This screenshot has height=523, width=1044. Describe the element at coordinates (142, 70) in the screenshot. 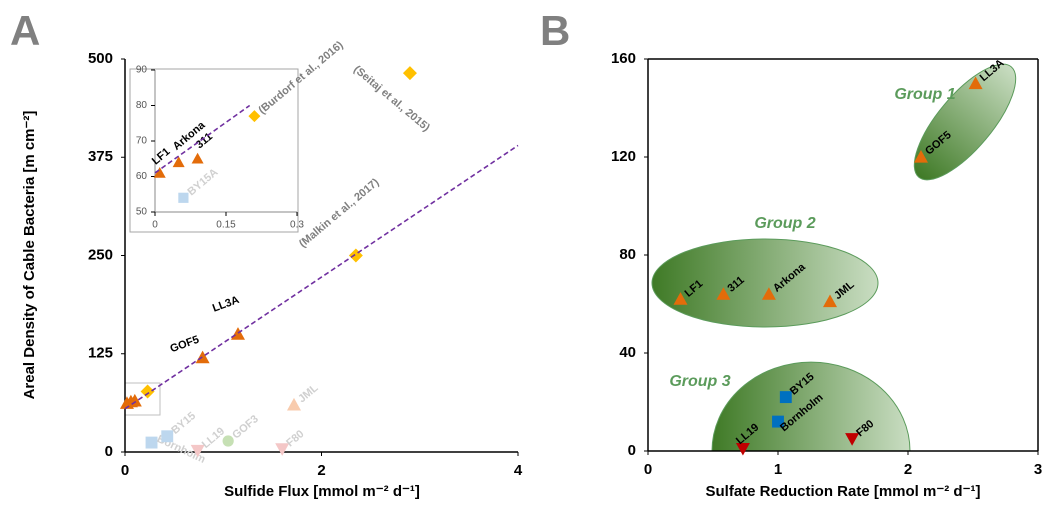

I see `y-tick-label: 90` at that location.